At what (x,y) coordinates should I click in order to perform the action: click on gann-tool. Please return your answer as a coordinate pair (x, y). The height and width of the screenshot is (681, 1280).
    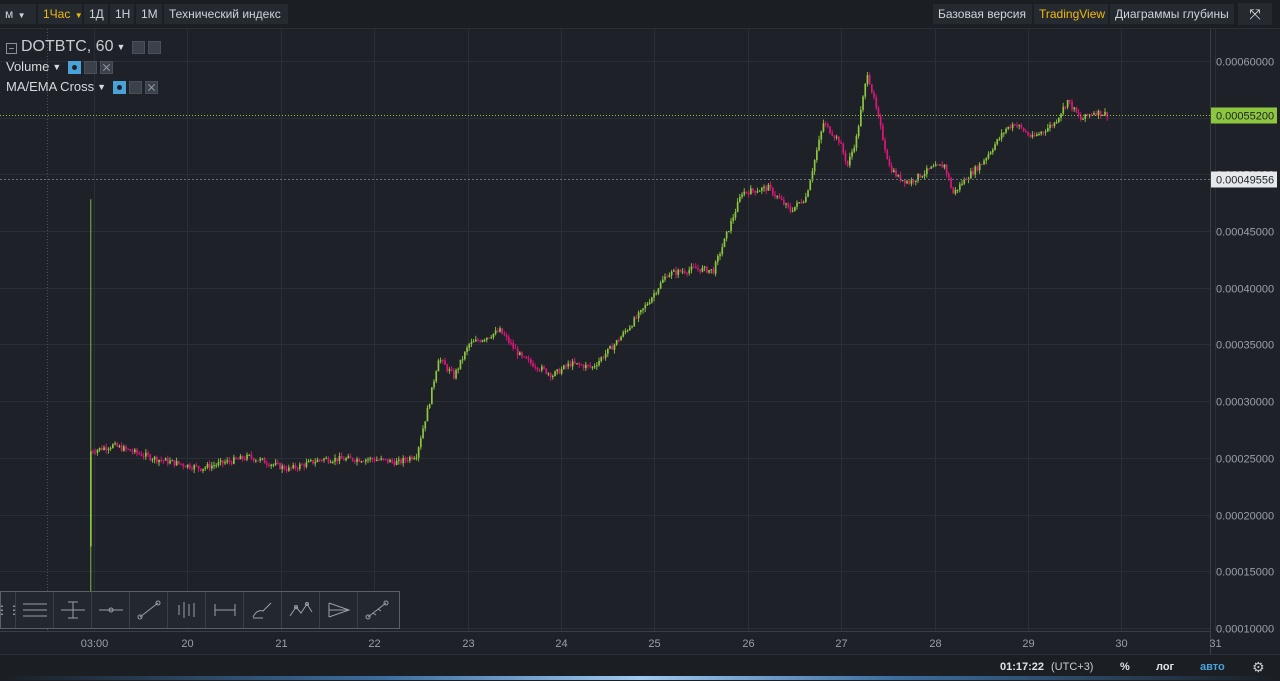
    Looking at the image, I should click on (338, 610).